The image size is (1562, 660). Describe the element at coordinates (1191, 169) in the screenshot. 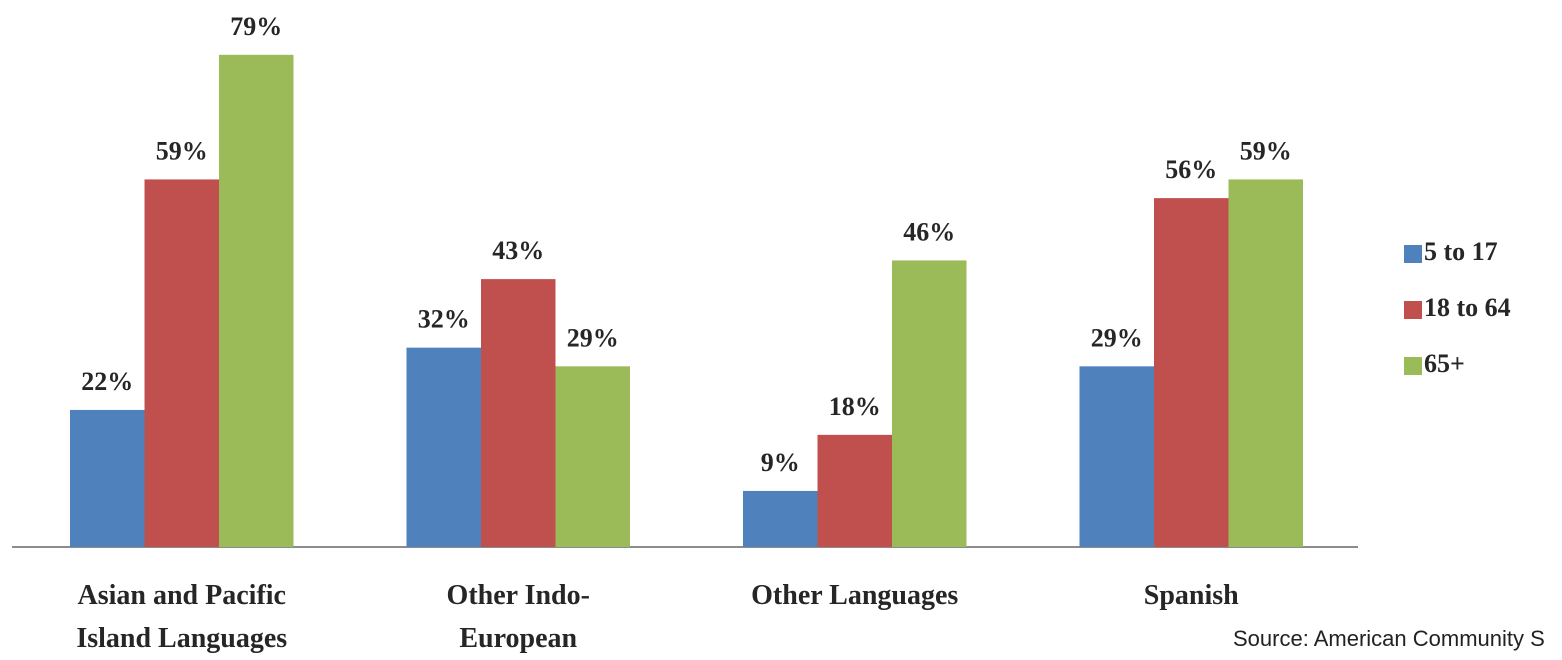

I see `value-label: 56%` at that location.